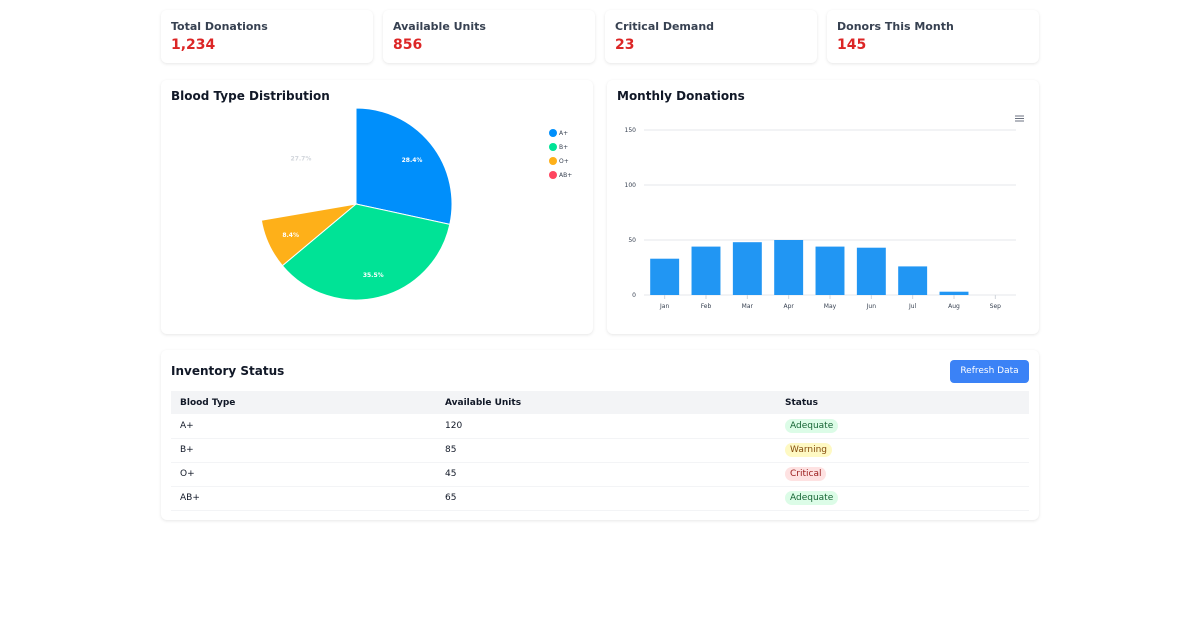  I want to click on table-row: O+ 45 Critical, so click(600, 474).